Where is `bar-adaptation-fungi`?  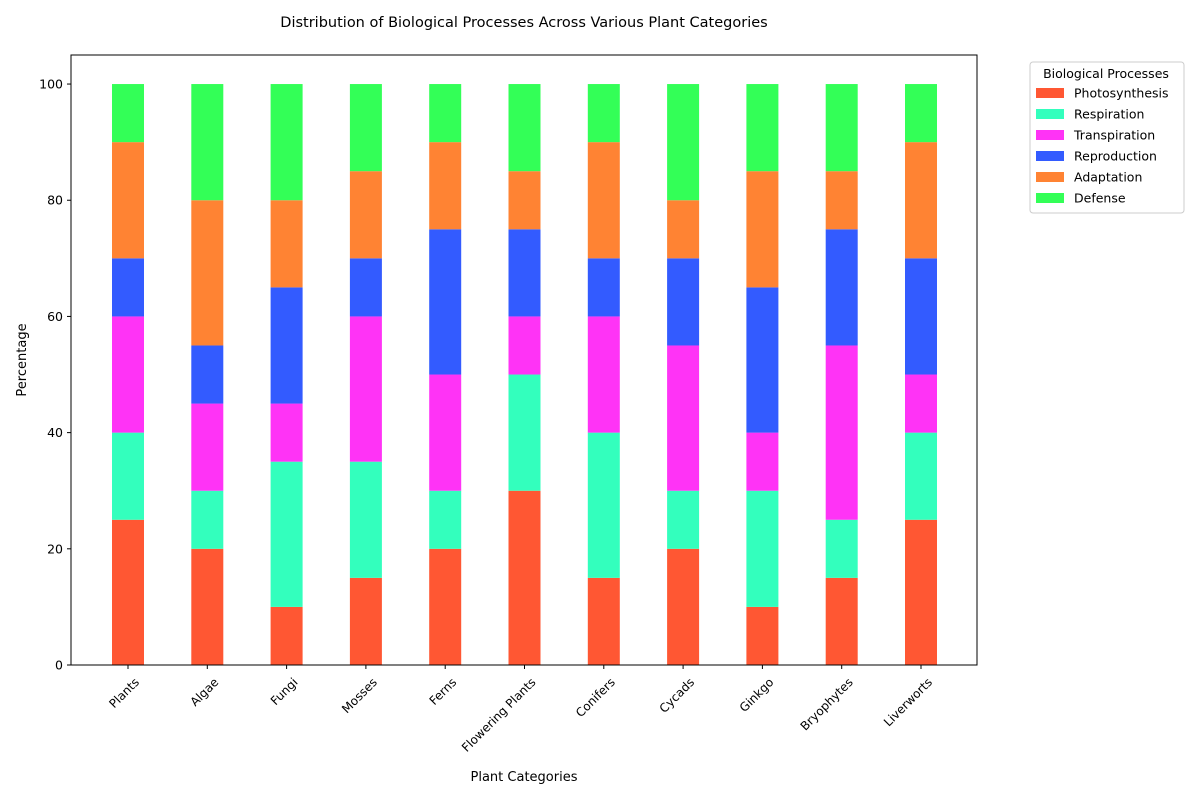
bar-adaptation-fungi is located at coordinates (286, 244).